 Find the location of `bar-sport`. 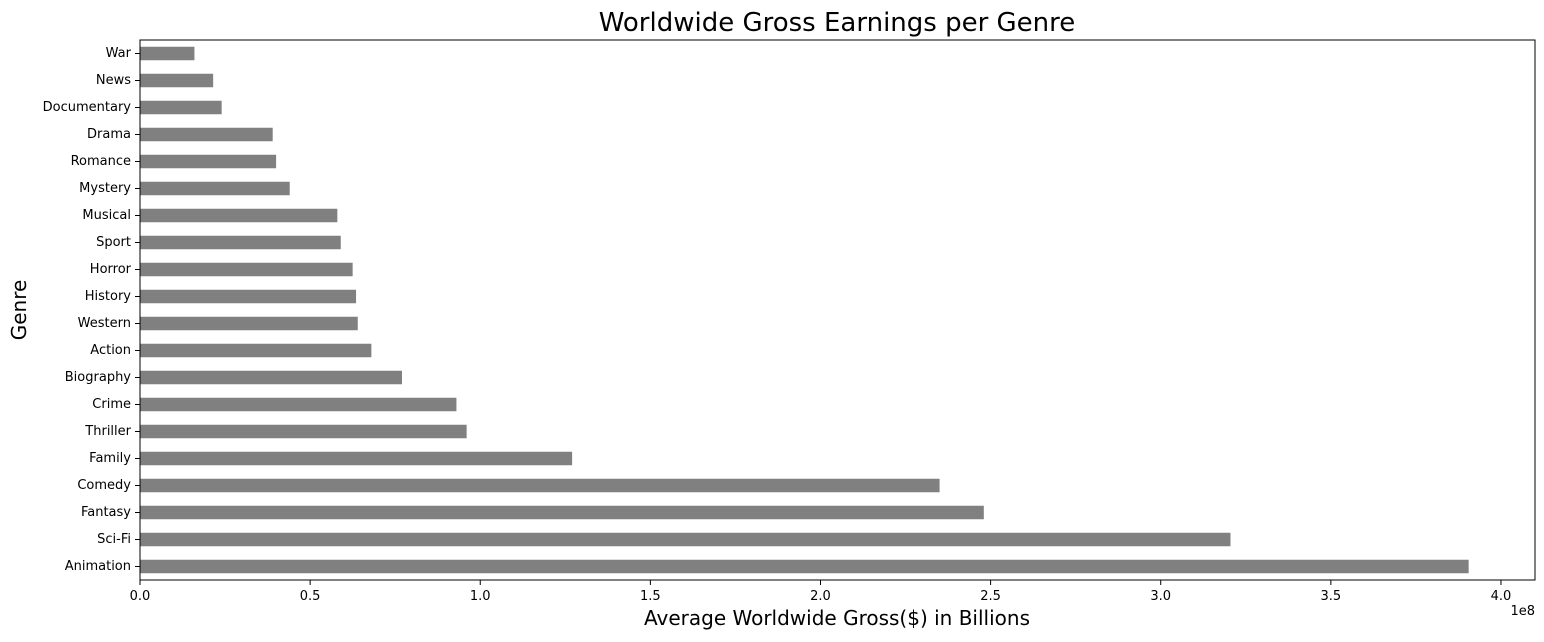

bar-sport is located at coordinates (240, 242).